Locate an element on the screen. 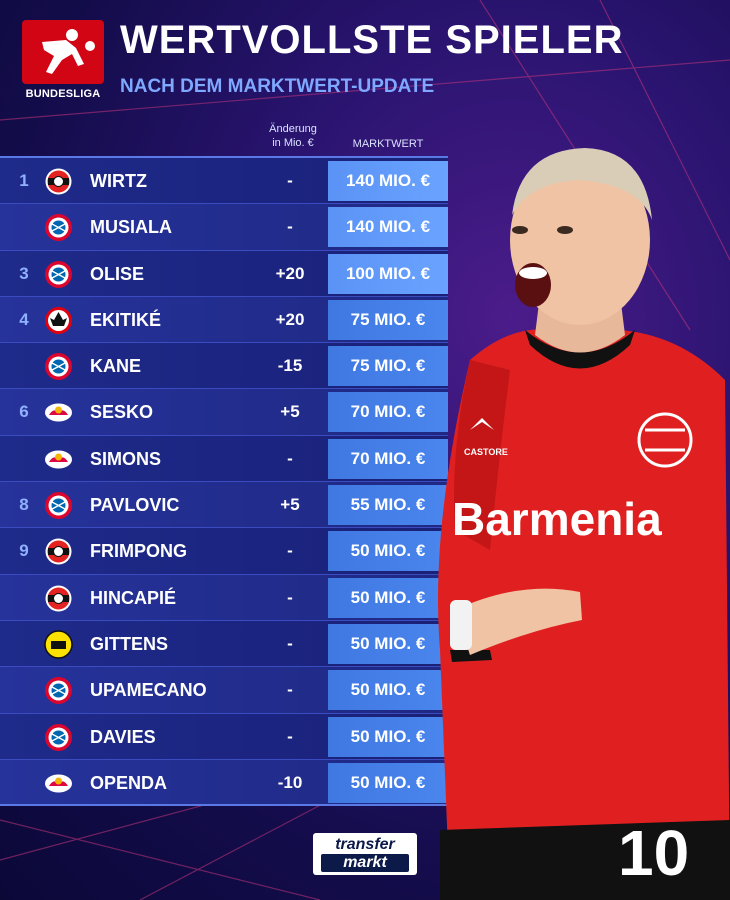  frankfurt-crest-icon is located at coordinates (58, 320).